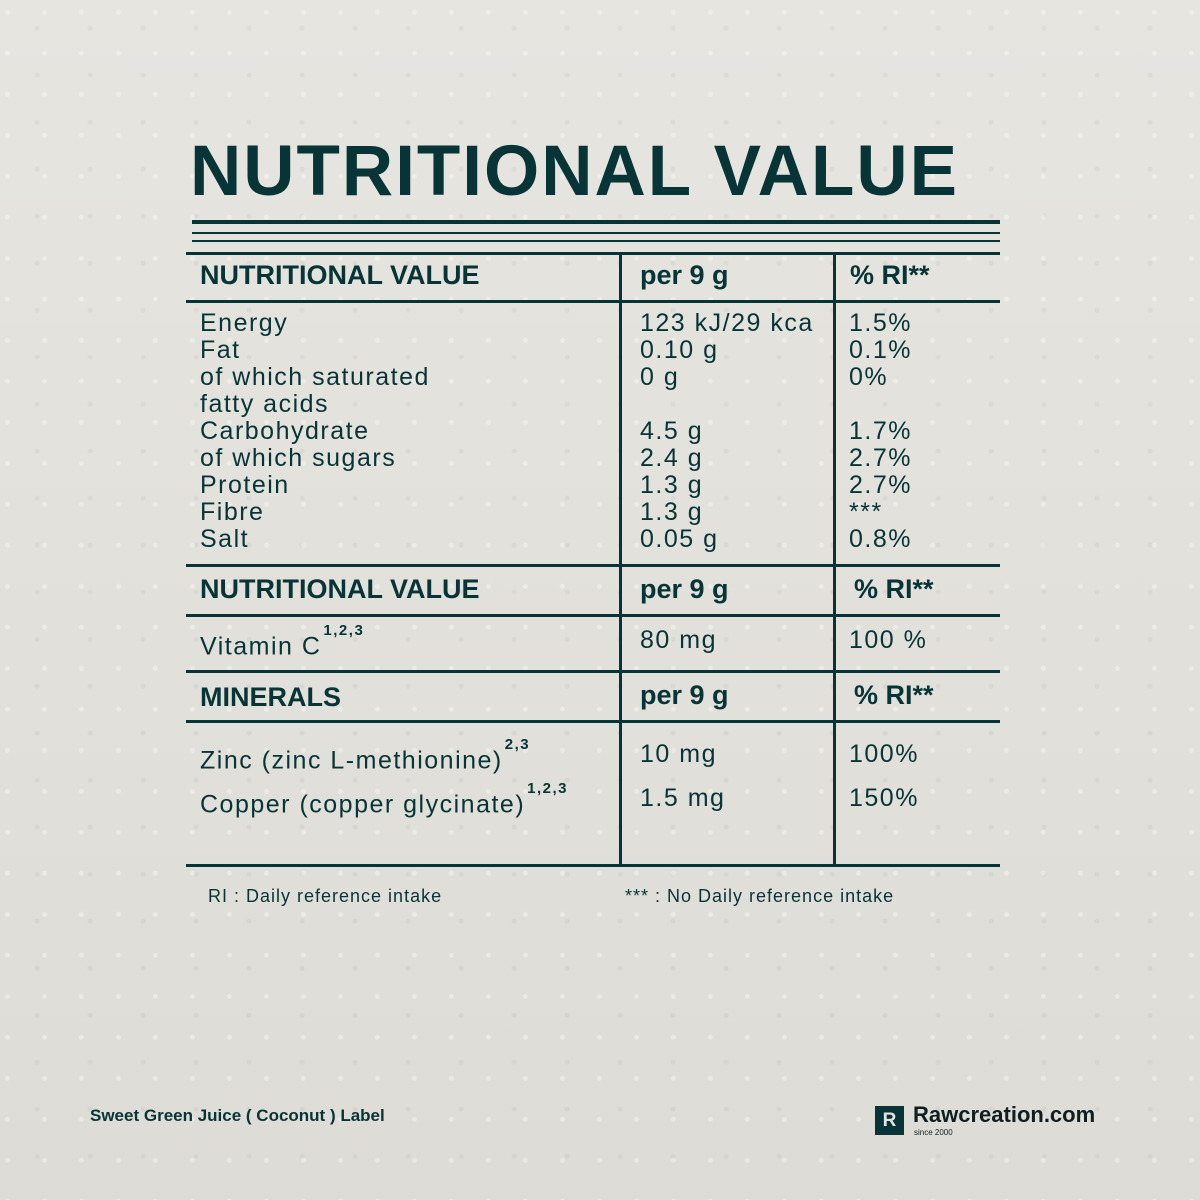  Describe the element at coordinates (220, 350) in the screenshot. I see `list-item: Fat` at that location.